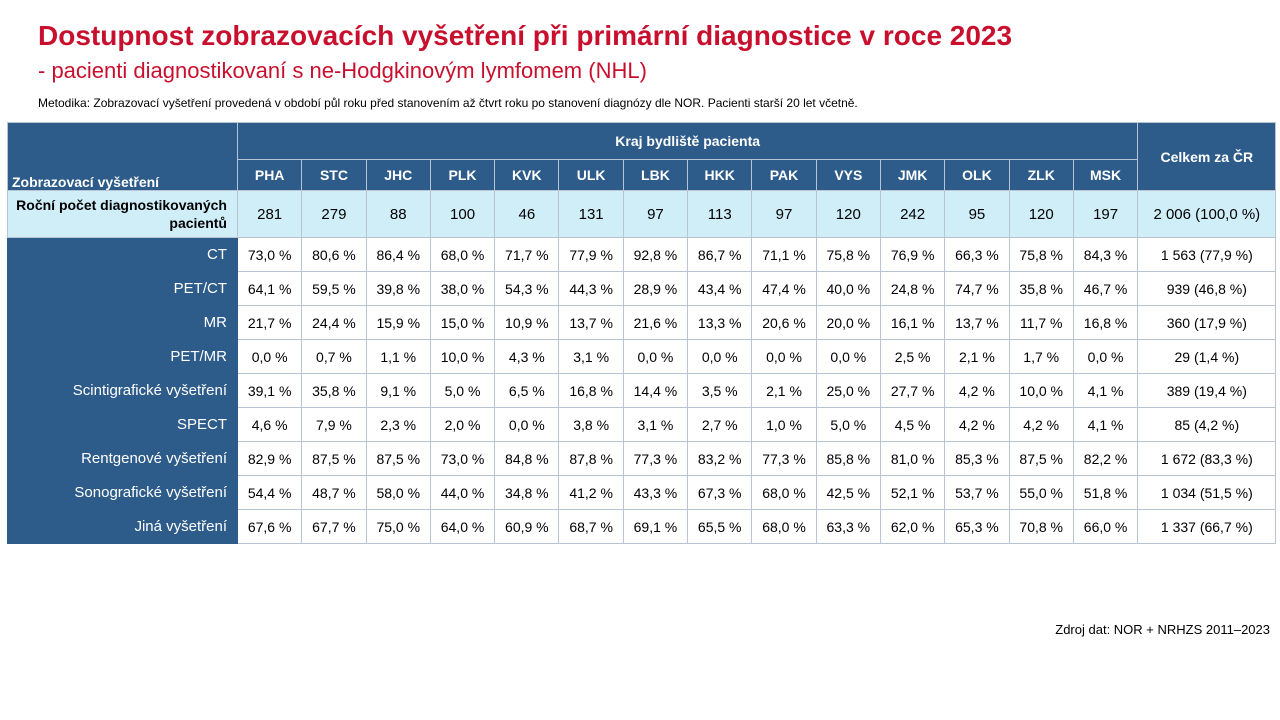  I want to click on total-cell: 1 034 (51,5 %), so click(1207, 492).